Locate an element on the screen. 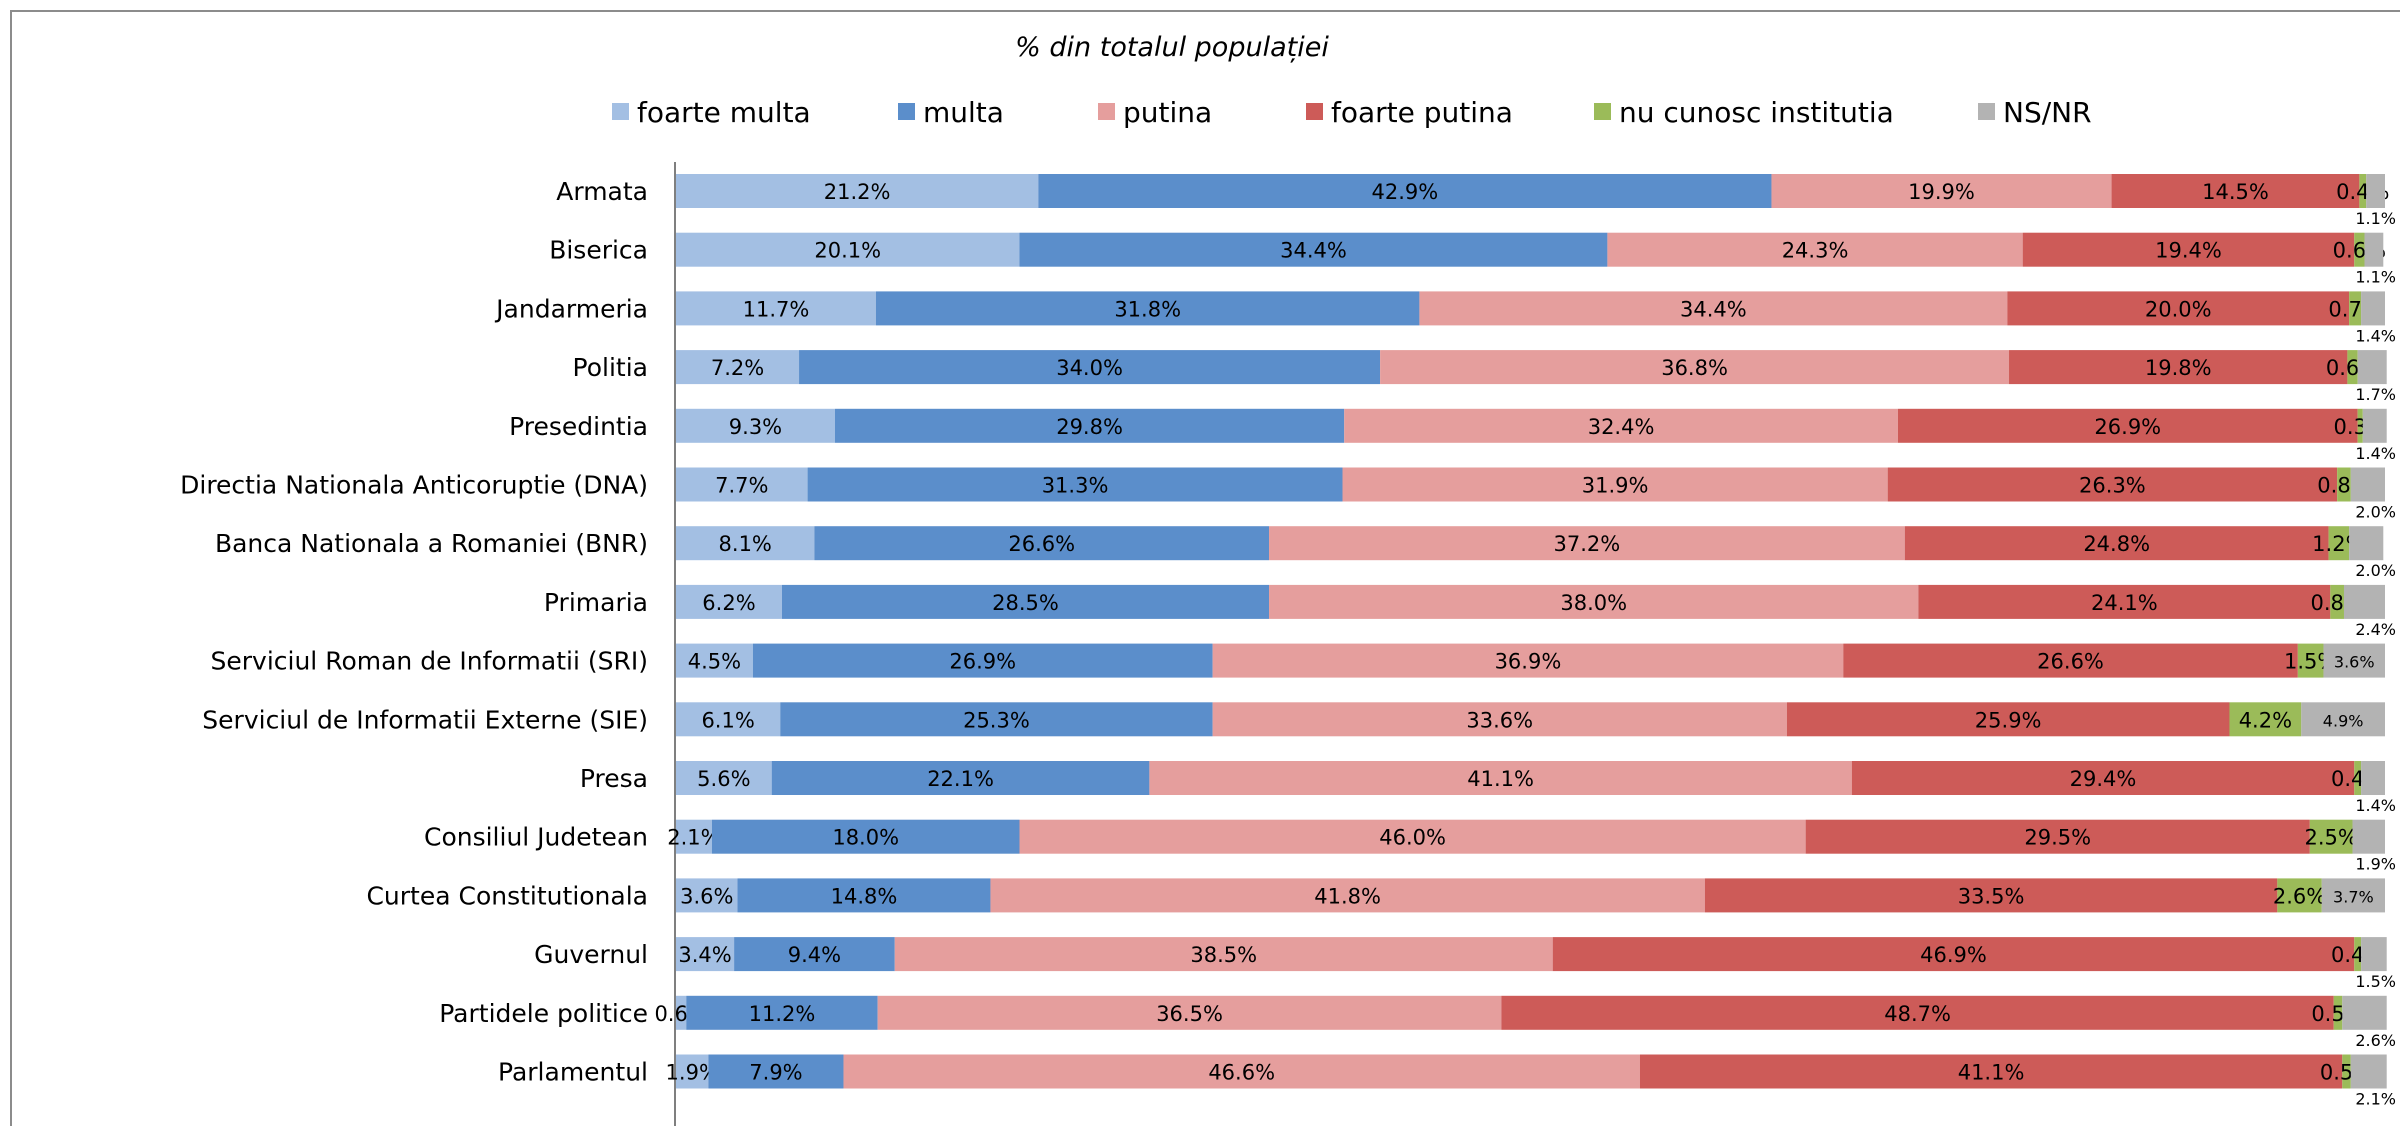 Image resolution: width=2400 pixels, height=1126 pixels. data-label: 38.0% is located at coordinates (1593, 603).